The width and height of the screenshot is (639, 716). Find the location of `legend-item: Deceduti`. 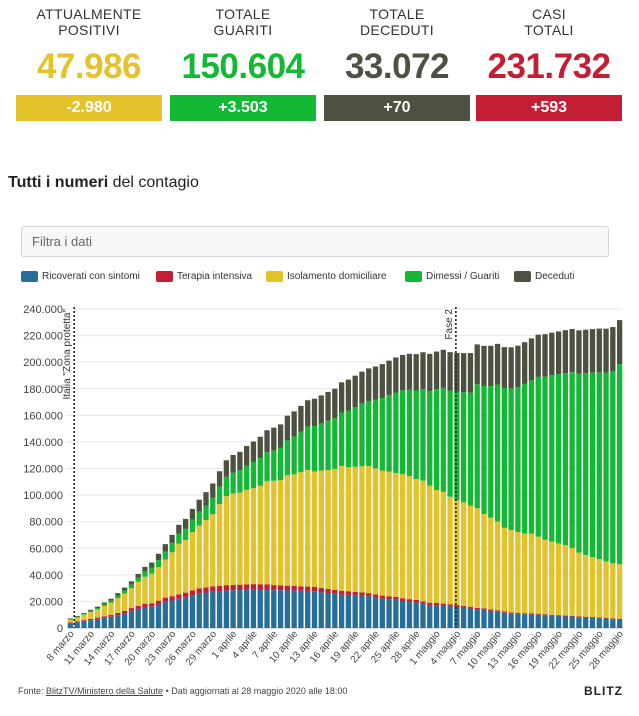

legend-item: Deceduti is located at coordinates (544, 276).